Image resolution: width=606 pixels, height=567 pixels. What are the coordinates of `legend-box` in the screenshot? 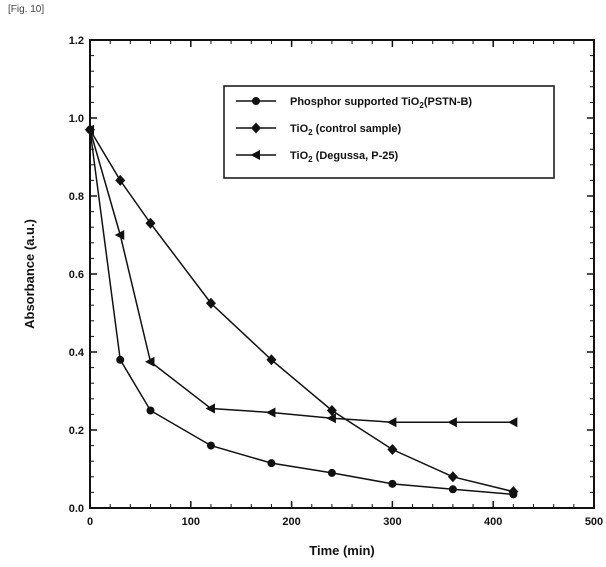 It's located at (389, 132).